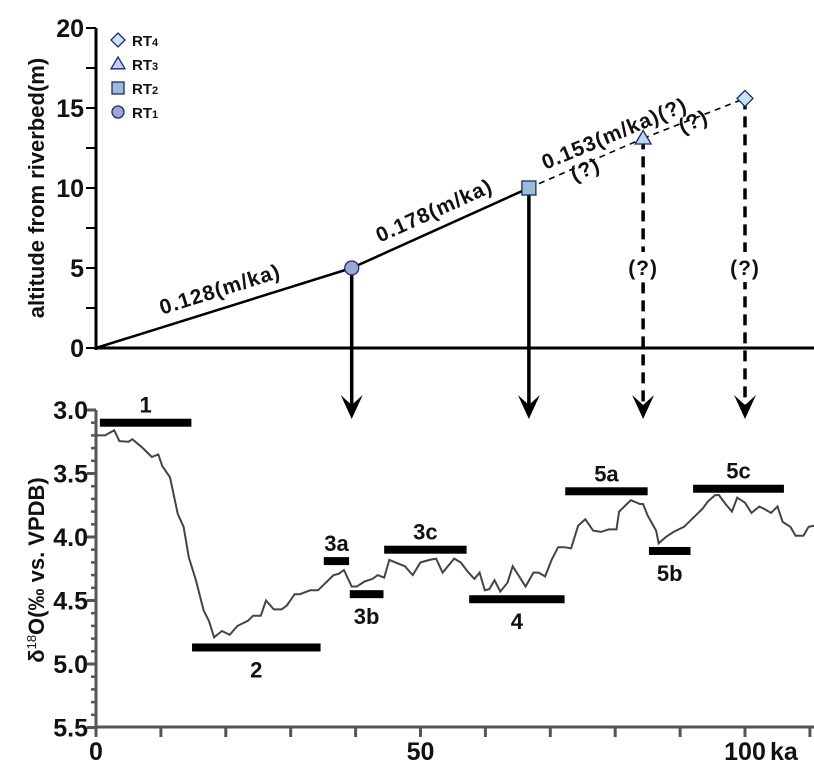  I want to click on legend-circle-icon, so click(118, 112).